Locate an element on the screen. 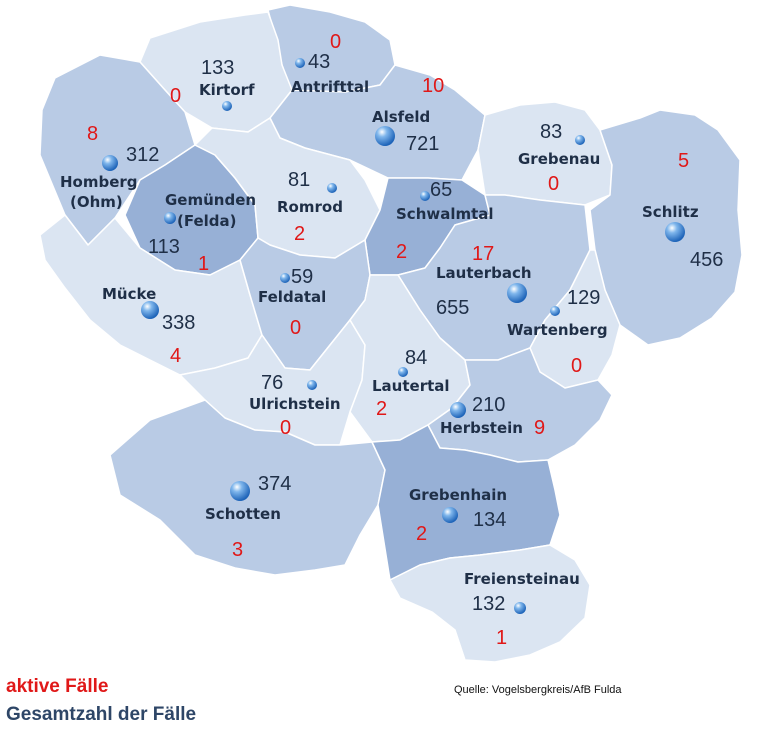  active-cases-antrifttal: 0 is located at coordinates (335, 42).